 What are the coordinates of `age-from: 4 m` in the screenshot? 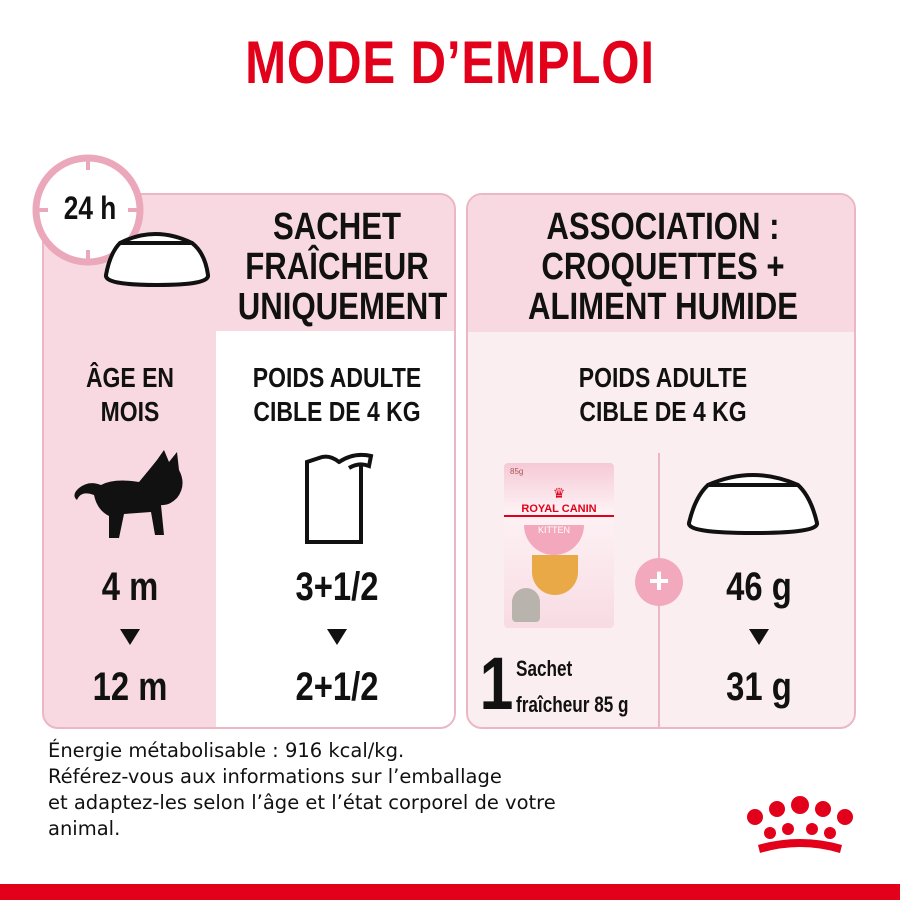 It's located at (130, 587).